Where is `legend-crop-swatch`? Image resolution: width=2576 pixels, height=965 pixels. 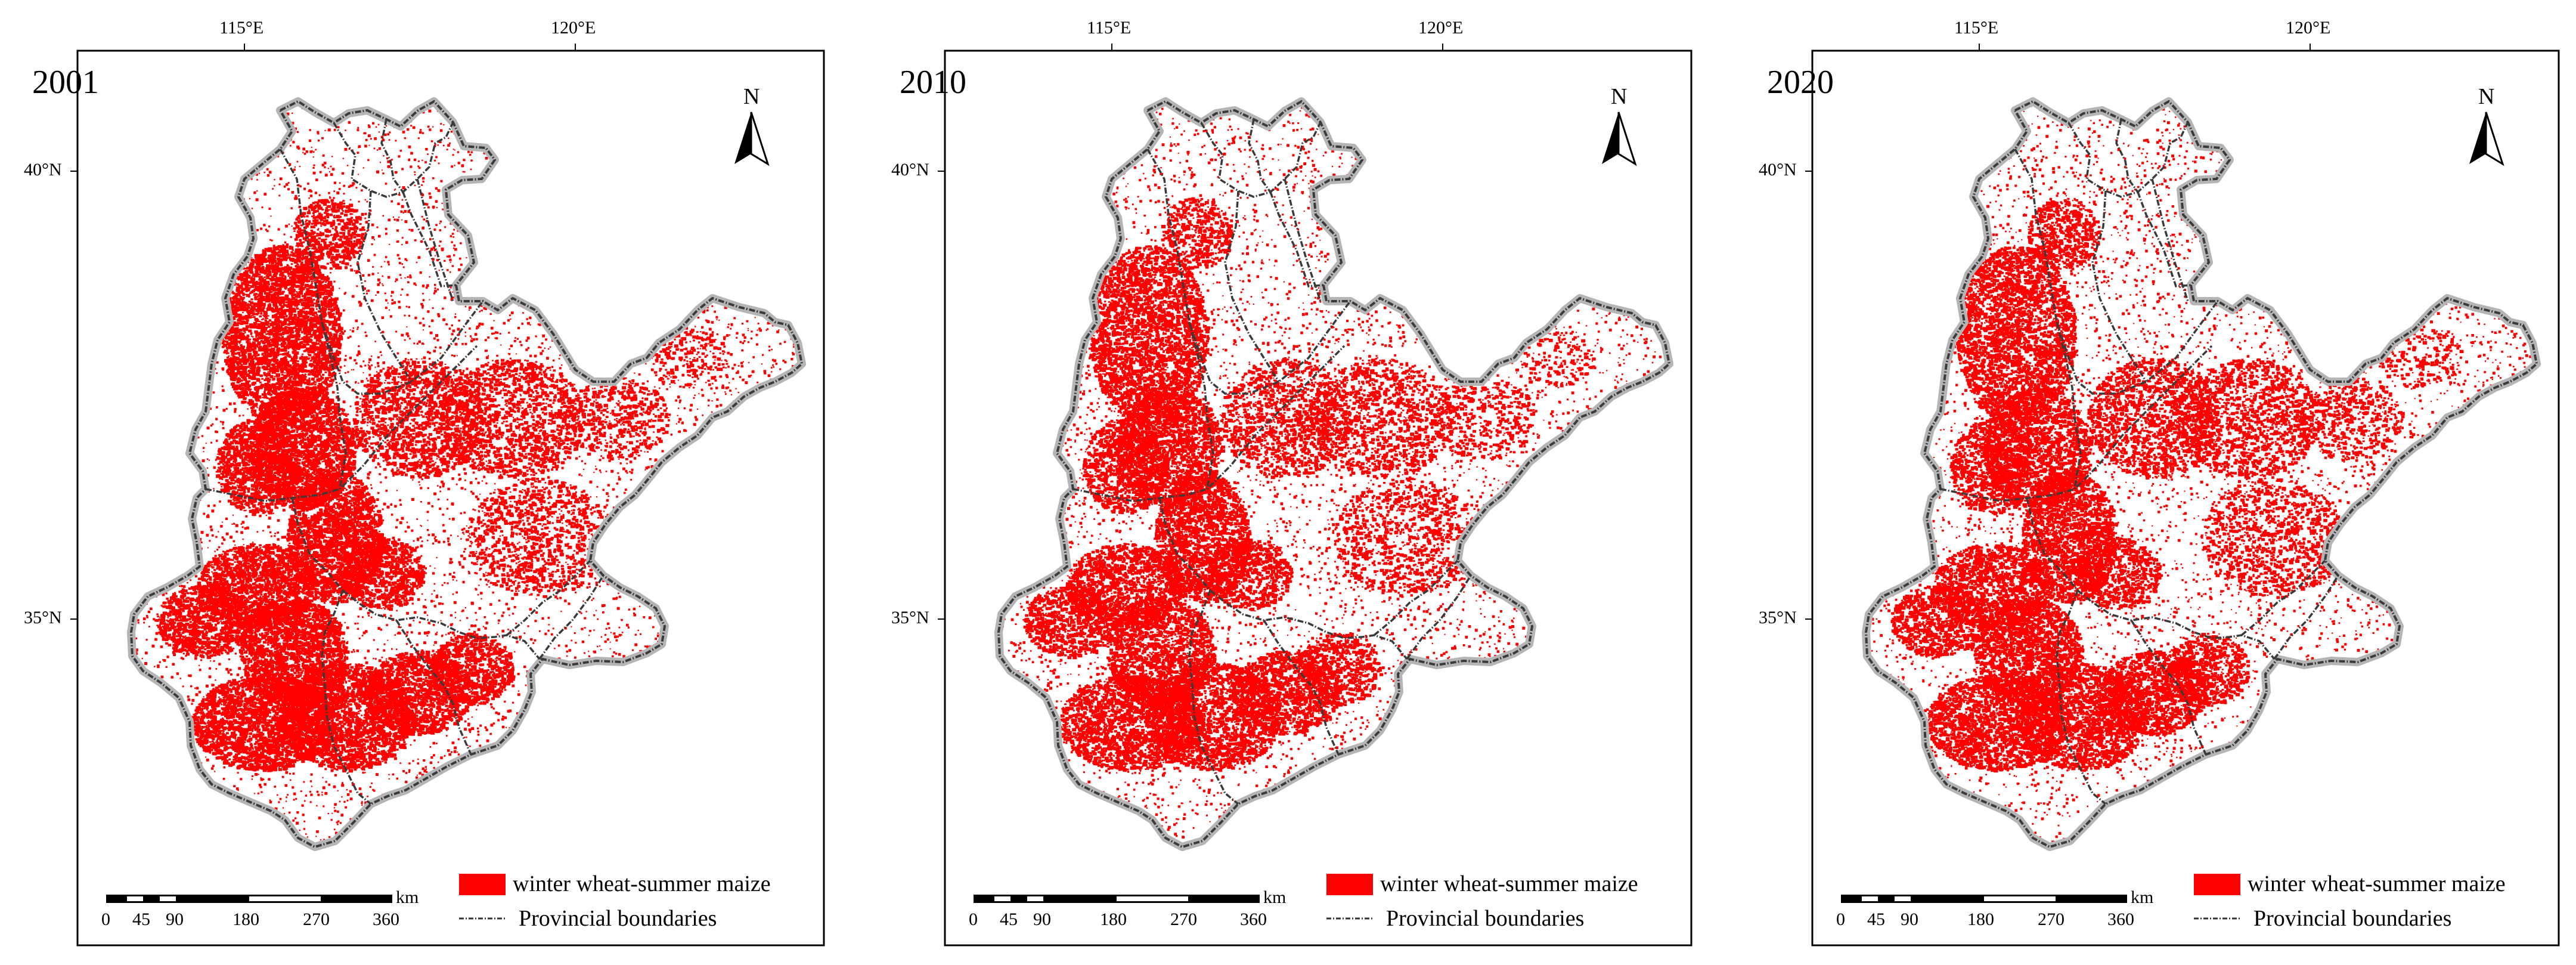 legend-crop-swatch is located at coordinates (2217, 884).